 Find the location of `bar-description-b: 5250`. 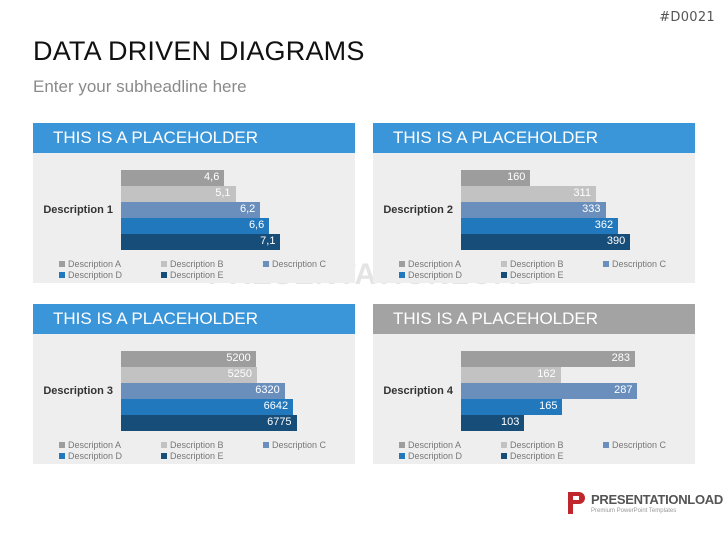

bar-description-b: 5250 is located at coordinates (189, 375).